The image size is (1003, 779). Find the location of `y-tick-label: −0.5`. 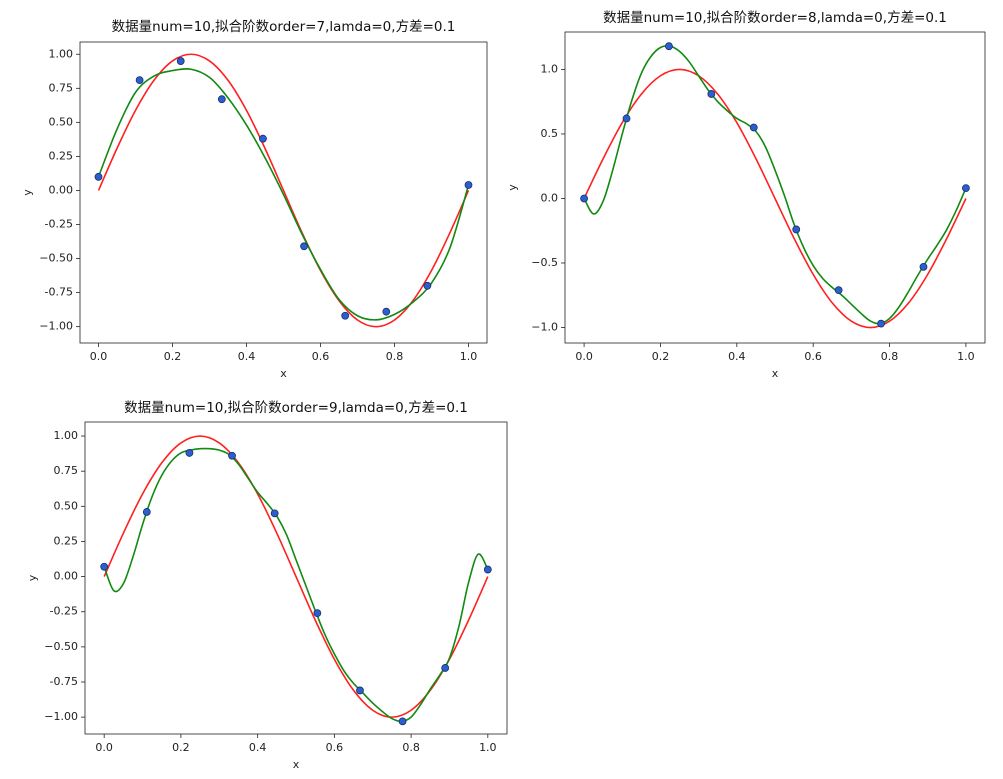

y-tick-label: −0.5 is located at coordinates (544, 262).